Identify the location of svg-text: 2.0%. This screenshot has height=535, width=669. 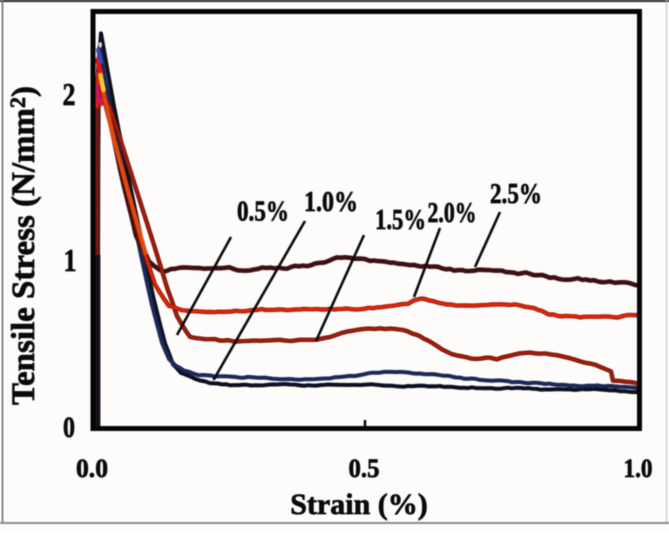
(452, 213).